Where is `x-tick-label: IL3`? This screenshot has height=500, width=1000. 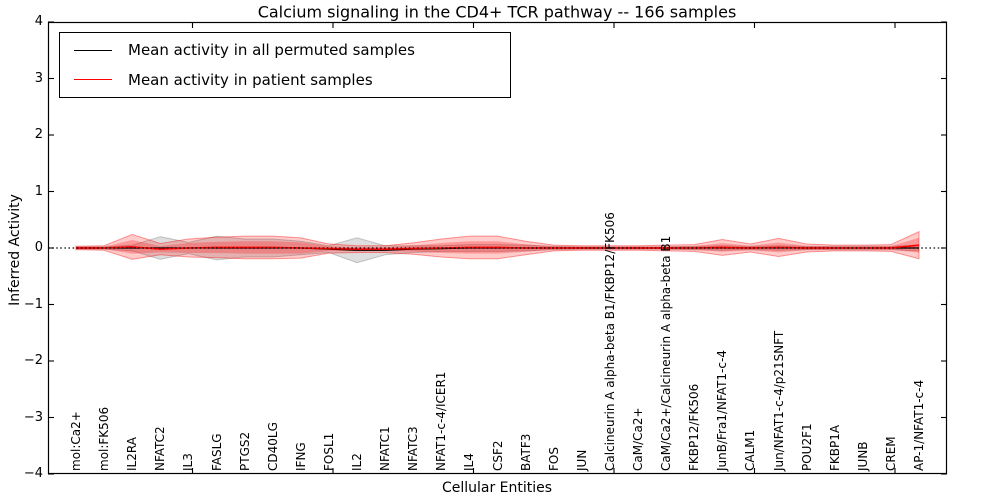
x-tick-label: IL3 is located at coordinates (188, 462).